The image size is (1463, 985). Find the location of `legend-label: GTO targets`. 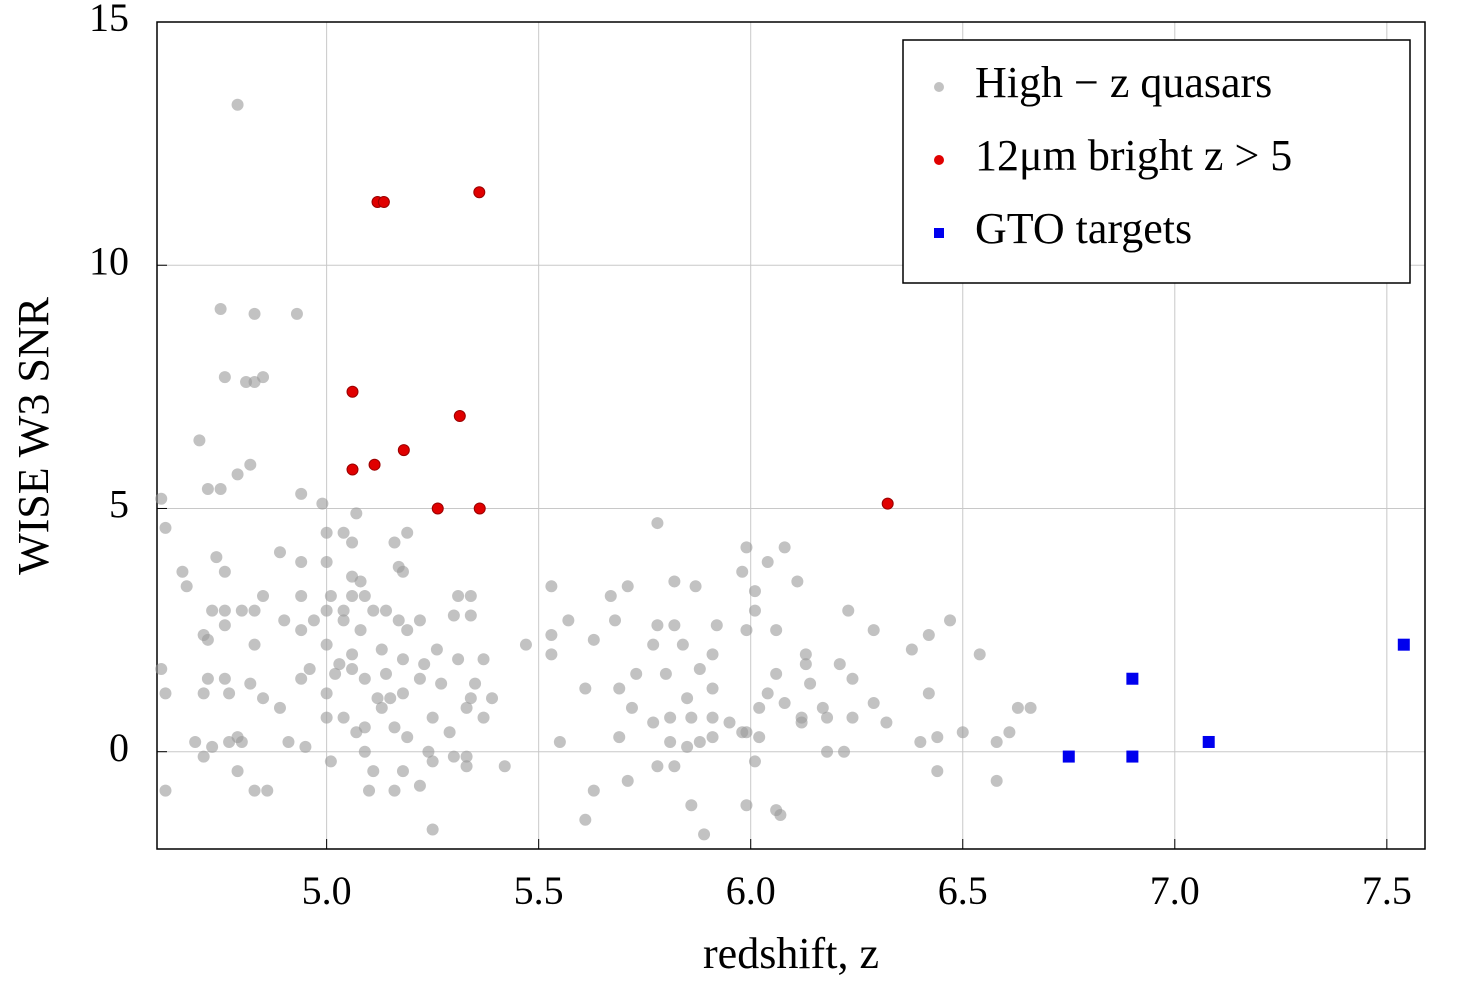

legend-label: GTO targets is located at coordinates (1083, 228).